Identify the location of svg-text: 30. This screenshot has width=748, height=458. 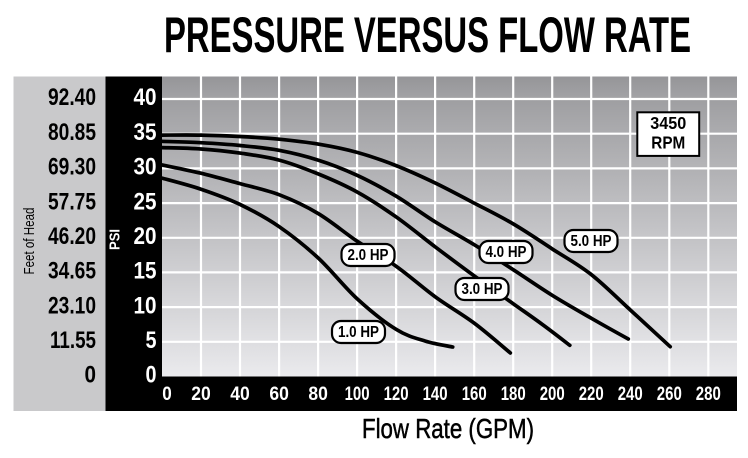
(145, 167).